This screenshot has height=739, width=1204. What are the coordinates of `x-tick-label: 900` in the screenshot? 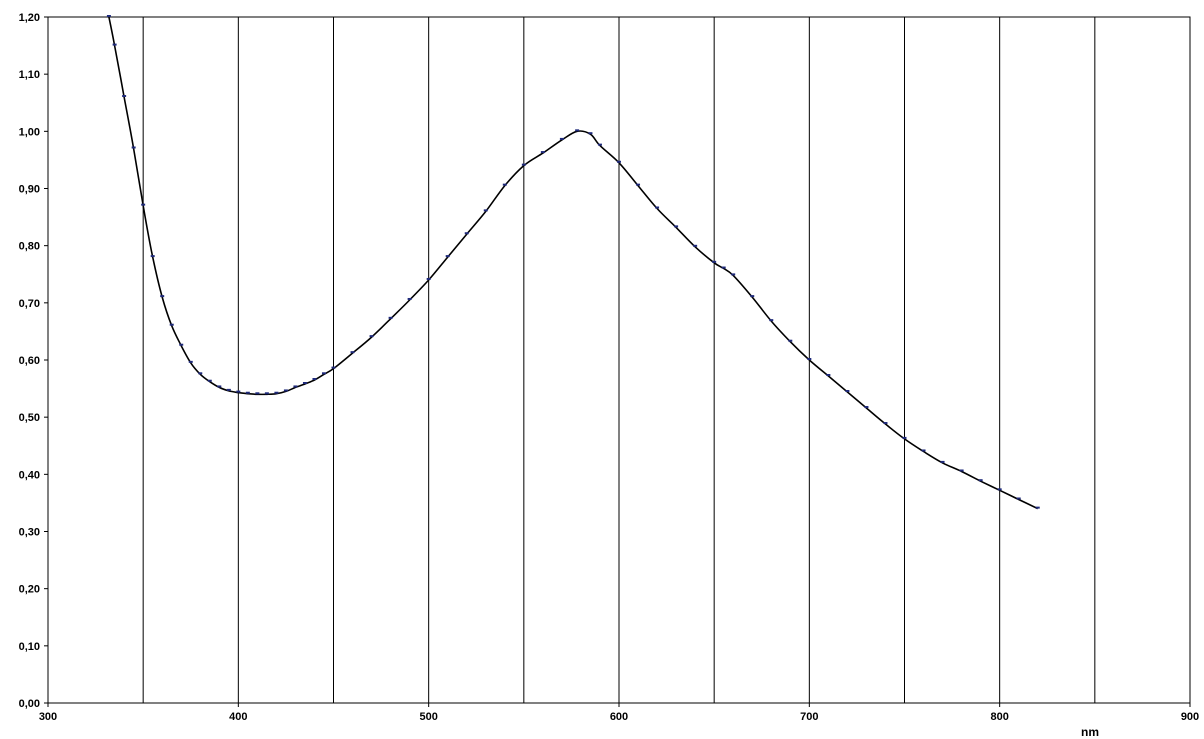 It's located at (1190, 717).